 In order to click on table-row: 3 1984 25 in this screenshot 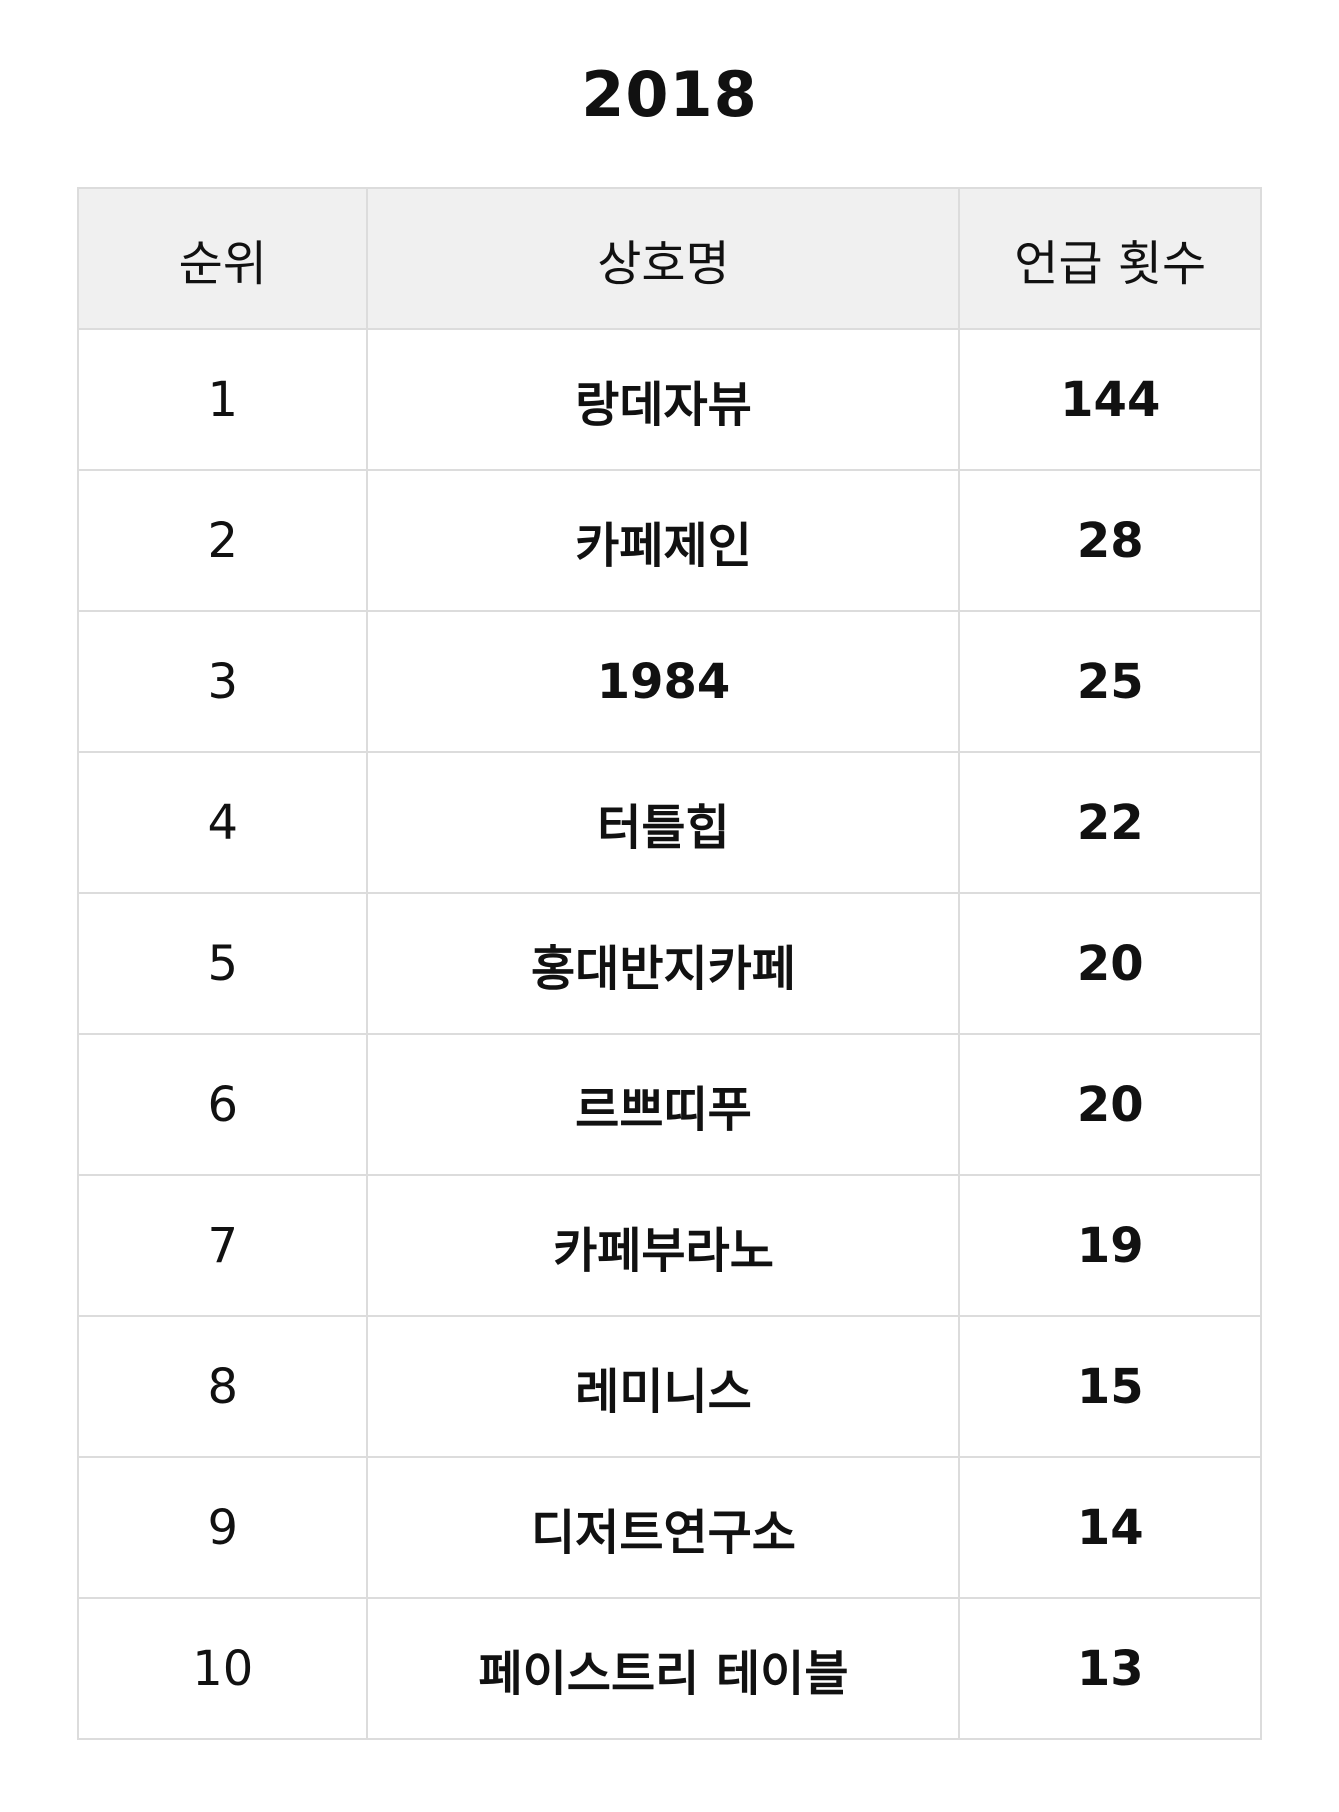, I will do `click(669, 681)`.